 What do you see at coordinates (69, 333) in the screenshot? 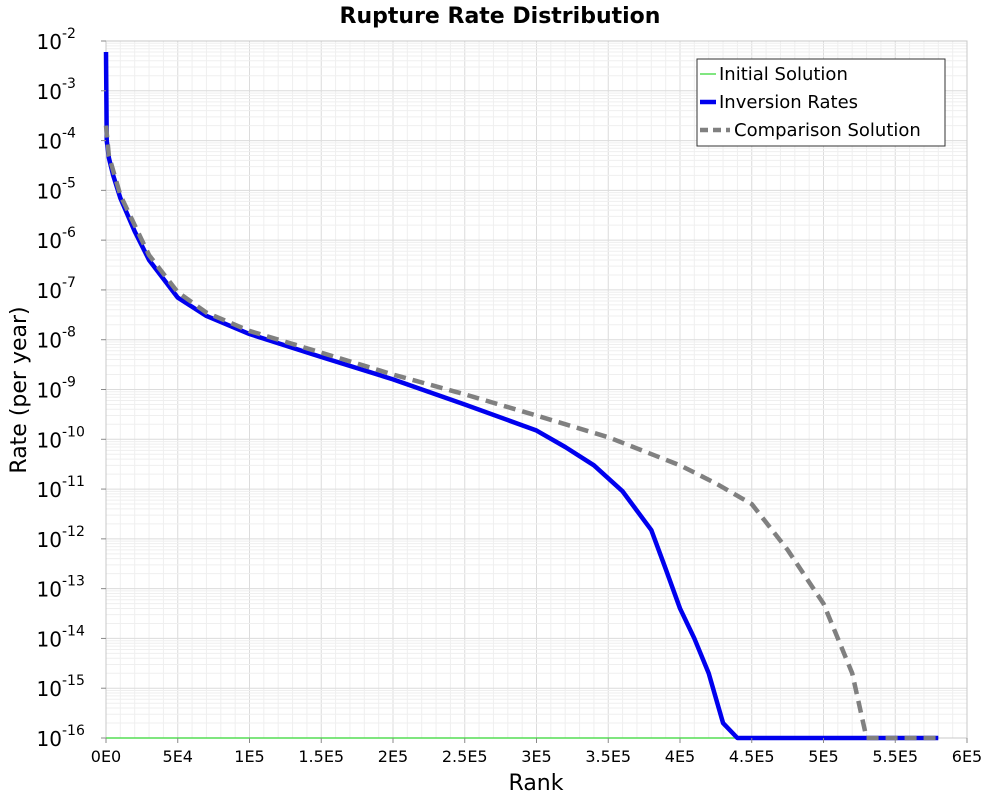
I see `y-tick-exponent: -8` at bounding box center [69, 333].